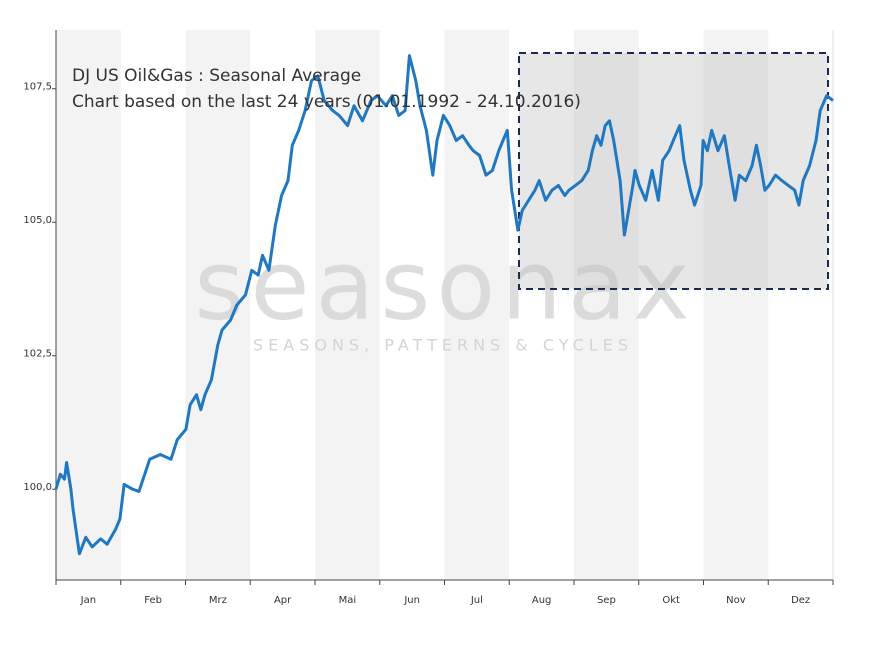 This screenshot has width=880, height=651. What do you see at coordinates (218, 600) in the screenshot?
I see `x-tick-label: Mrz` at bounding box center [218, 600].